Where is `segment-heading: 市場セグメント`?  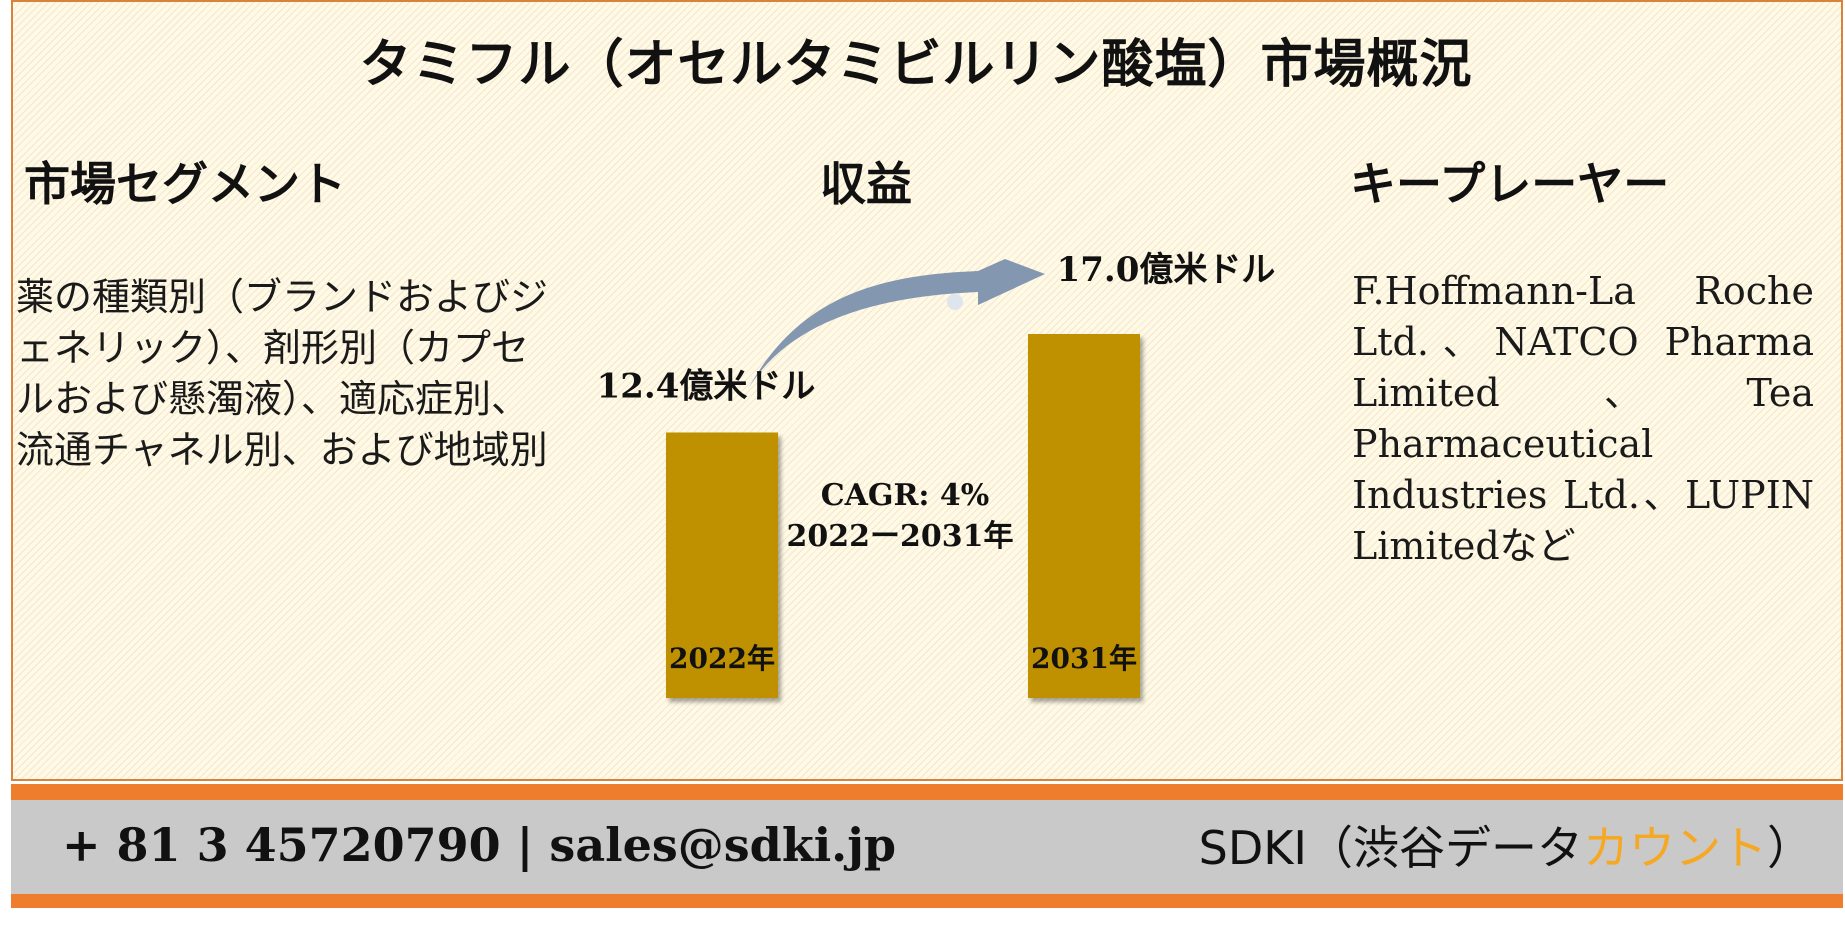 segment-heading: 市場セグメント is located at coordinates (185, 184).